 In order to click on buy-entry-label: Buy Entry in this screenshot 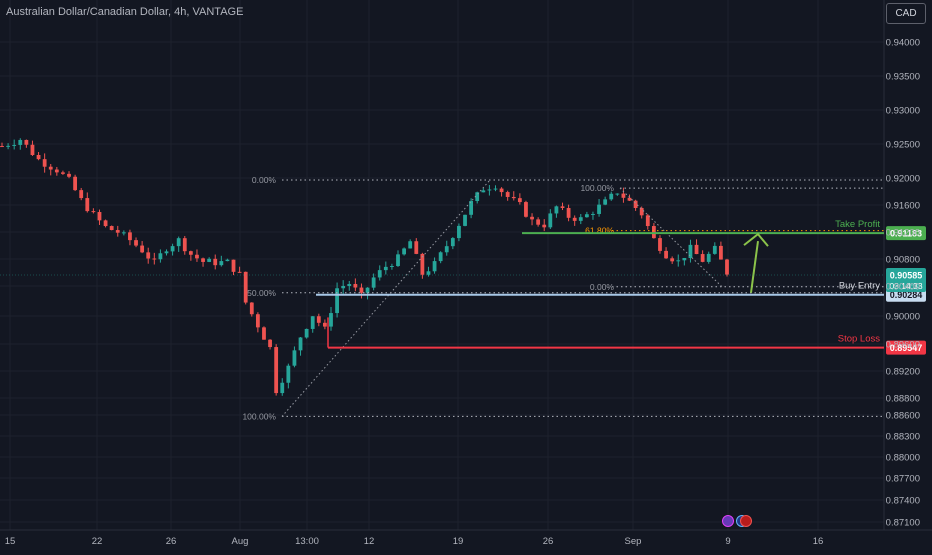, I will do `click(859, 286)`.